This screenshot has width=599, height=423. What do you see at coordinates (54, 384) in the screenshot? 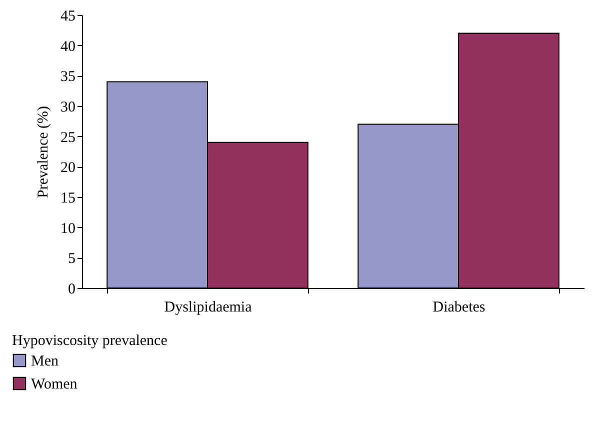
I see `legend-label: Women` at bounding box center [54, 384].